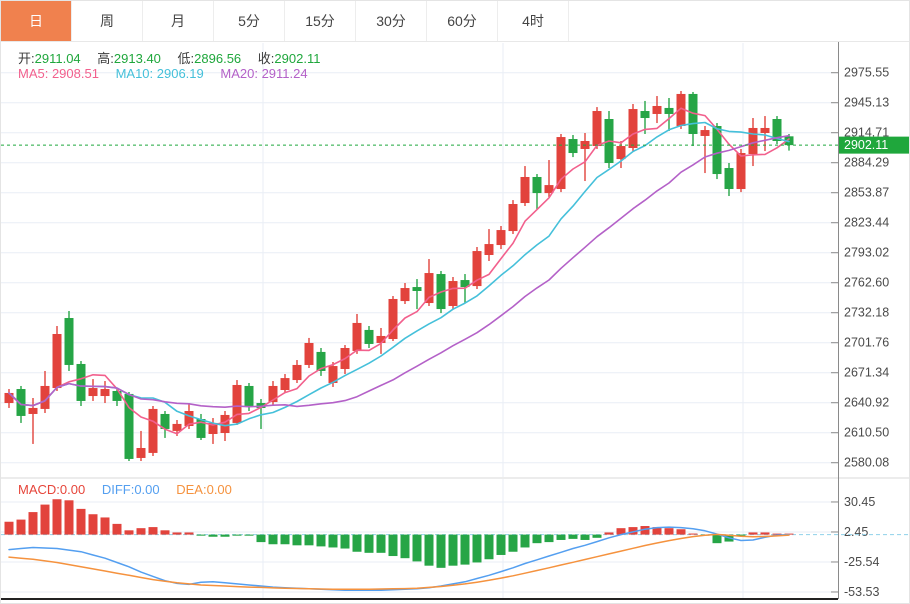  Describe the element at coordinates (866, 193) in the screenshot. I see `price-axis-label: 2853.87` at that location.